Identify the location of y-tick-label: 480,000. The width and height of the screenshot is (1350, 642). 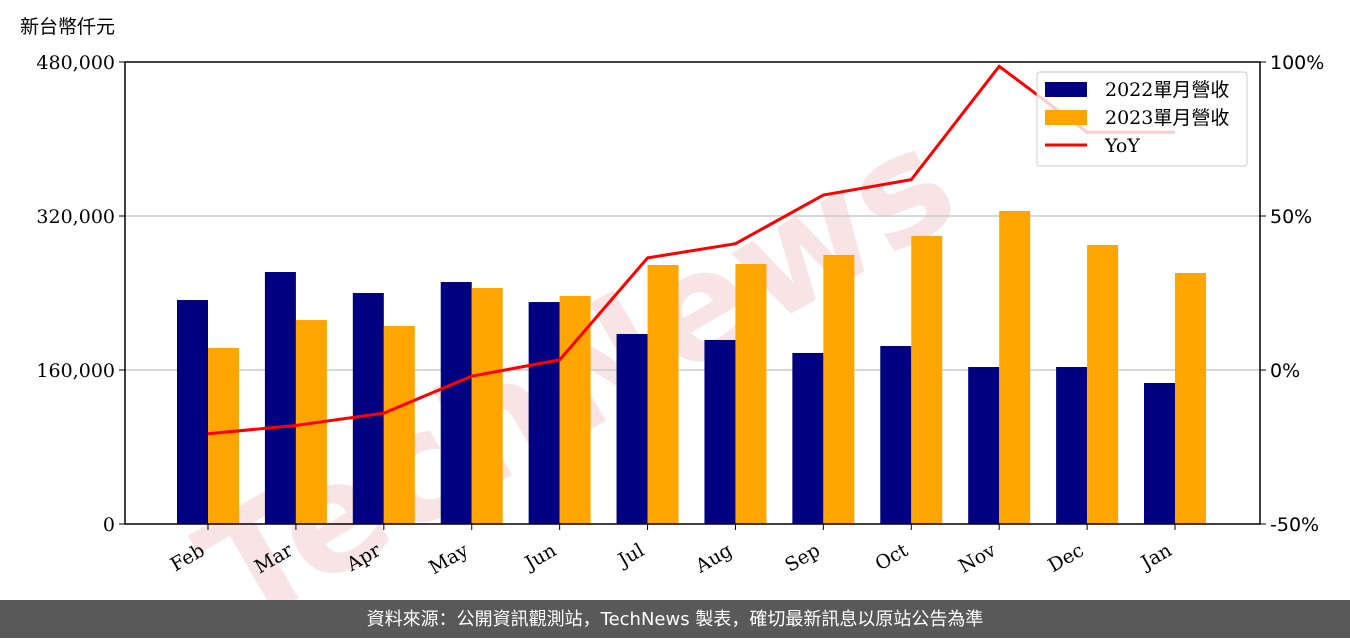
(75, 63).